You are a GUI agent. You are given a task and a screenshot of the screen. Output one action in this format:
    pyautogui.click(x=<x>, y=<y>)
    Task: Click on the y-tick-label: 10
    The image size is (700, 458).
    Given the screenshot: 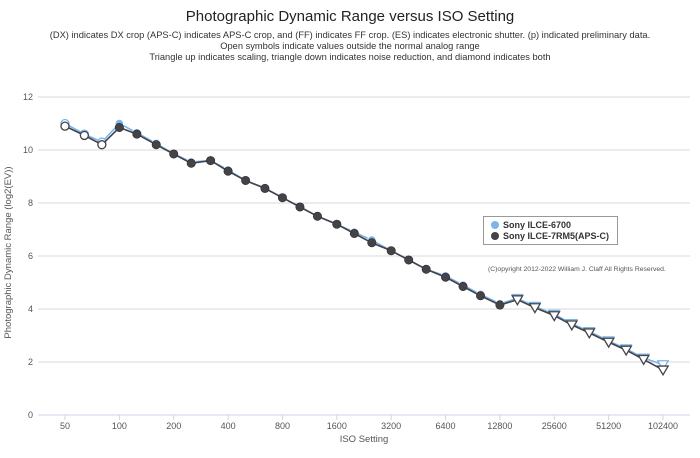 What is the action you would take?
    pyautogui.click(x=28, y=150)
    